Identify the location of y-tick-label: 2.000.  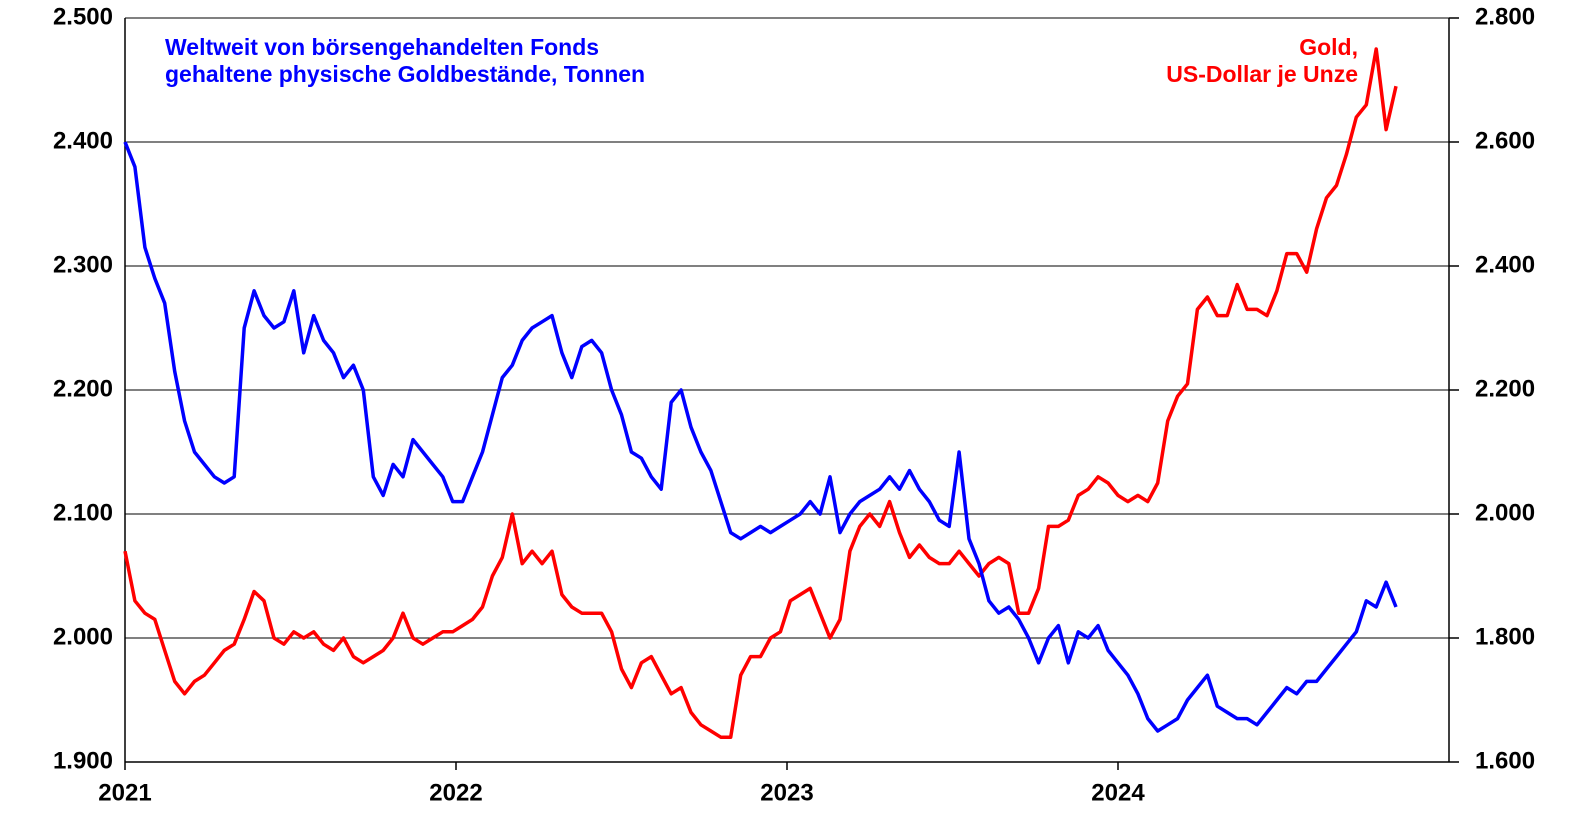
(83, 636).